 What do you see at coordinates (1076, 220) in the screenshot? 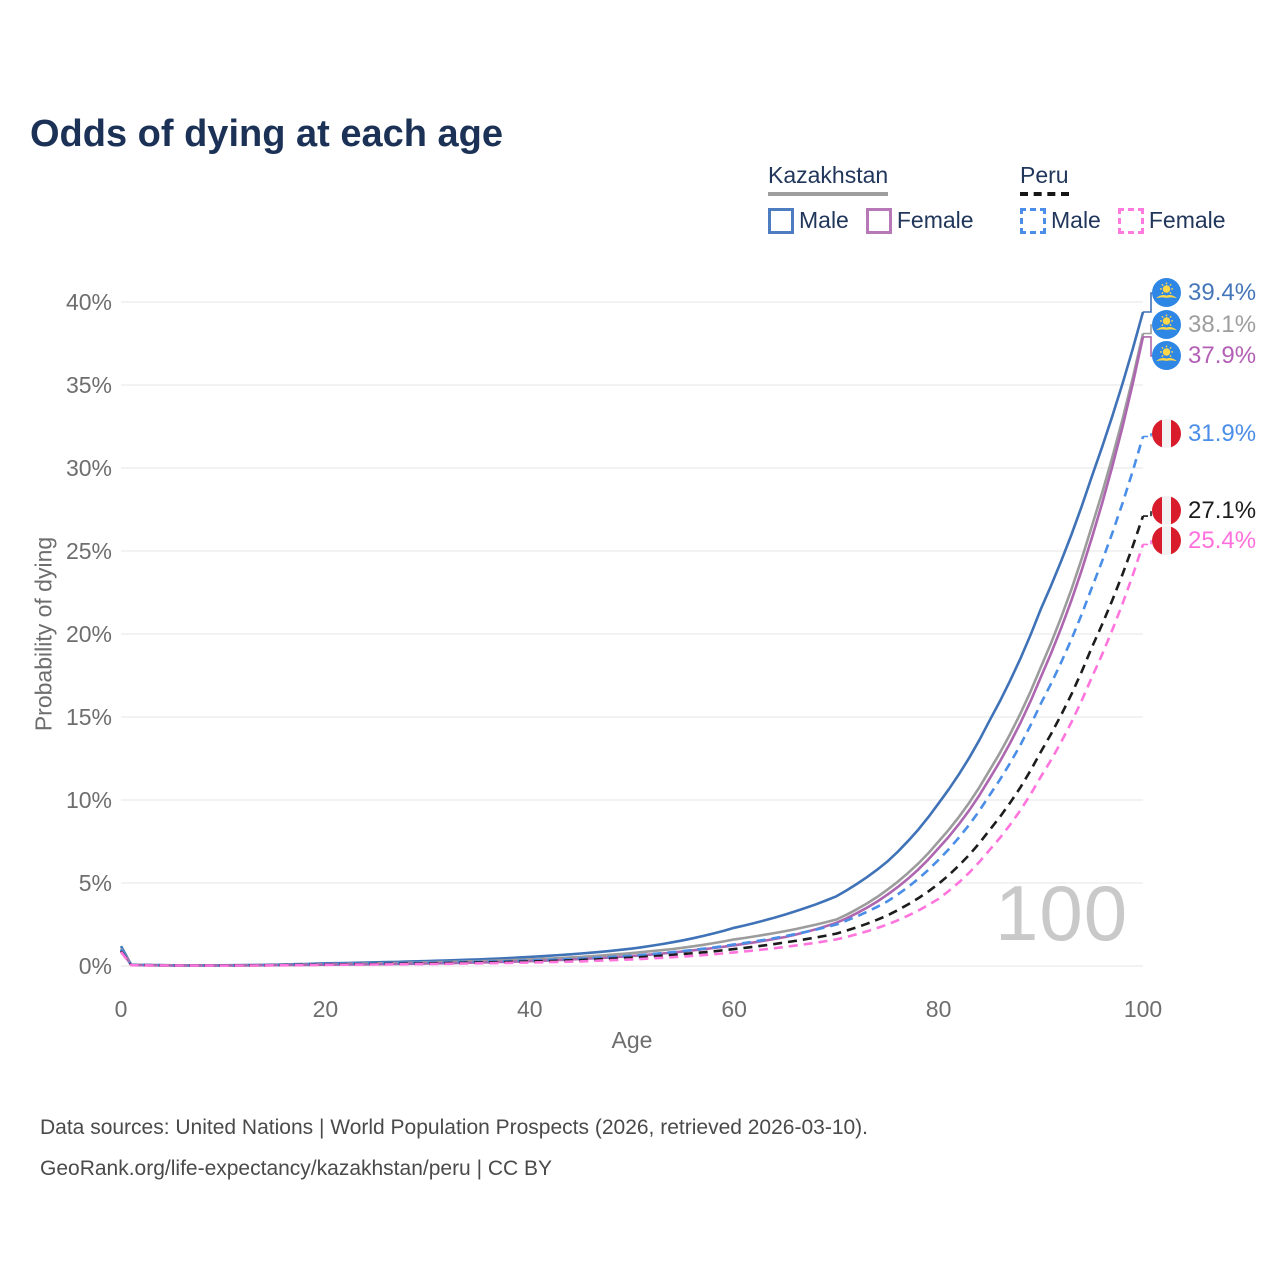
I see `legend-label-peru-male: Male` at bounding box center [1076, 220].